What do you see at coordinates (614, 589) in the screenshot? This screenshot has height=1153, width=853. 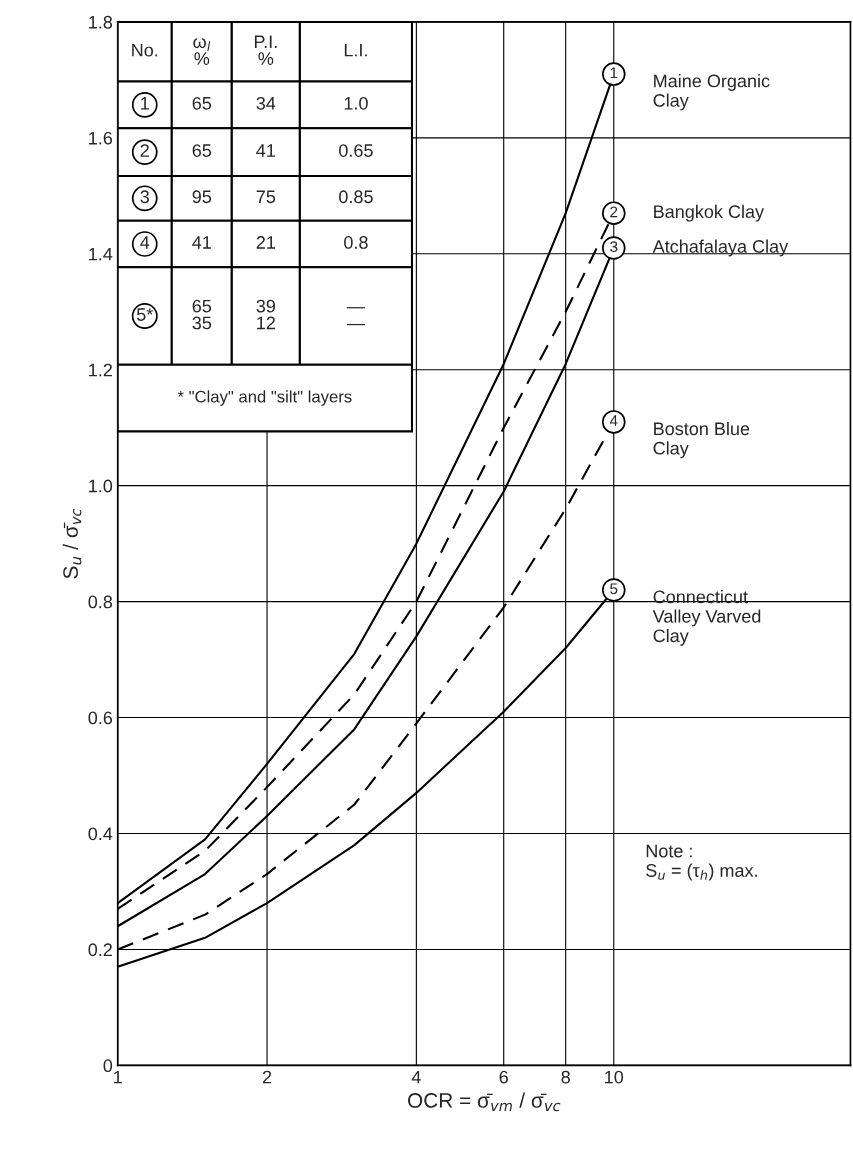 I see `annotation: 5` at bounding box center [614, 589].